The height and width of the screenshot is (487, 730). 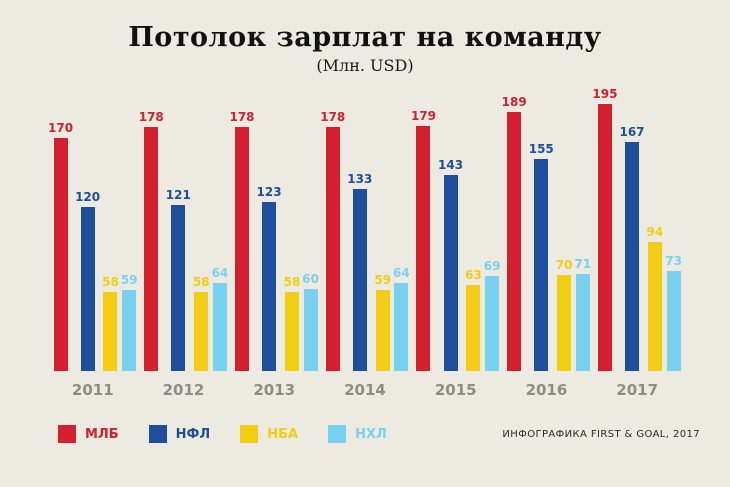 What do you see at coordinates (269, 192) in the screenshot?
I see `bar-value-label: 123` at bounding box center [269, 192].